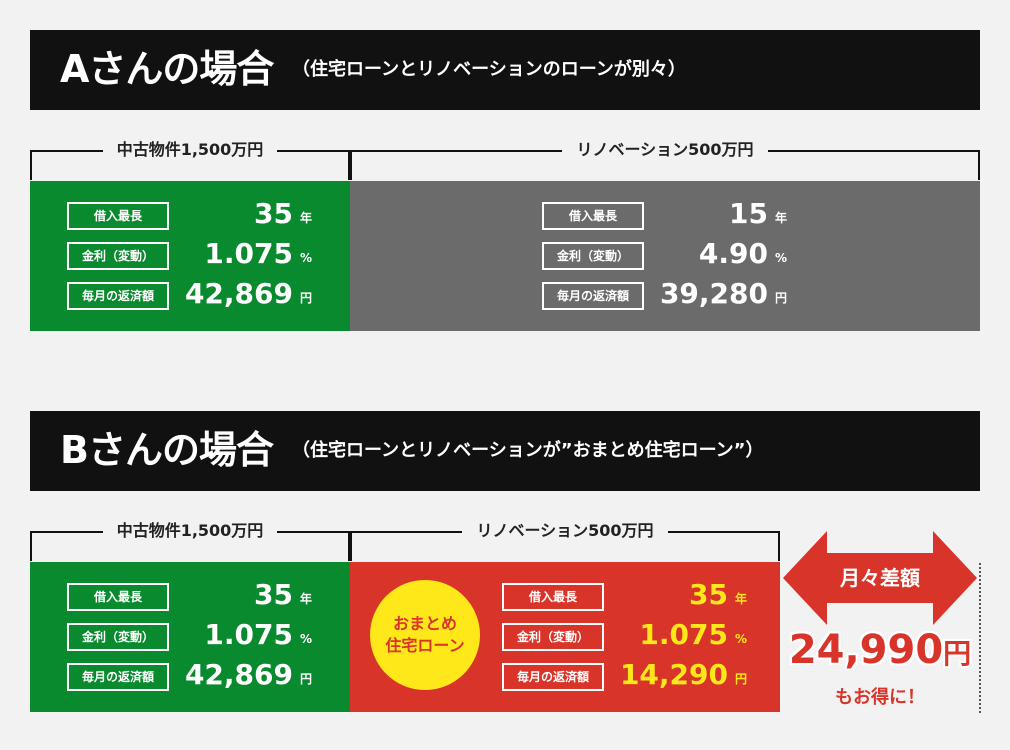 This screenshot has width=1010, height=750. Describe the element at coordinates (626, 634) in the screenshot. I see `case-b-right-rate-row: 金利（変動） 1.075 %` at that location.